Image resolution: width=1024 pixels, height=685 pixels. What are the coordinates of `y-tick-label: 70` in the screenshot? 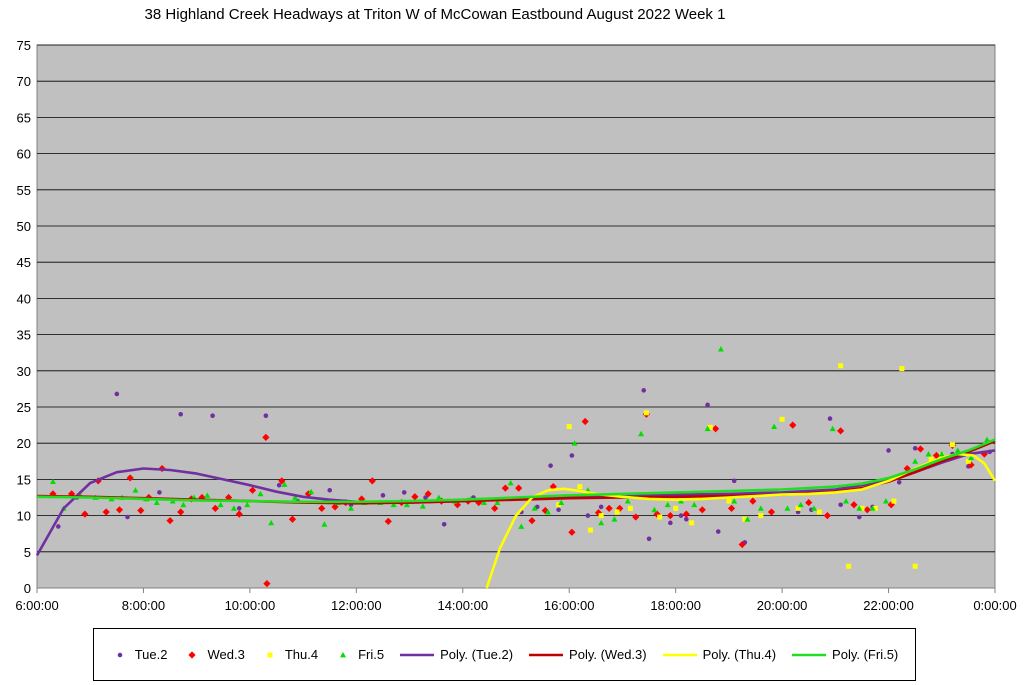 It's located at (24, 81).